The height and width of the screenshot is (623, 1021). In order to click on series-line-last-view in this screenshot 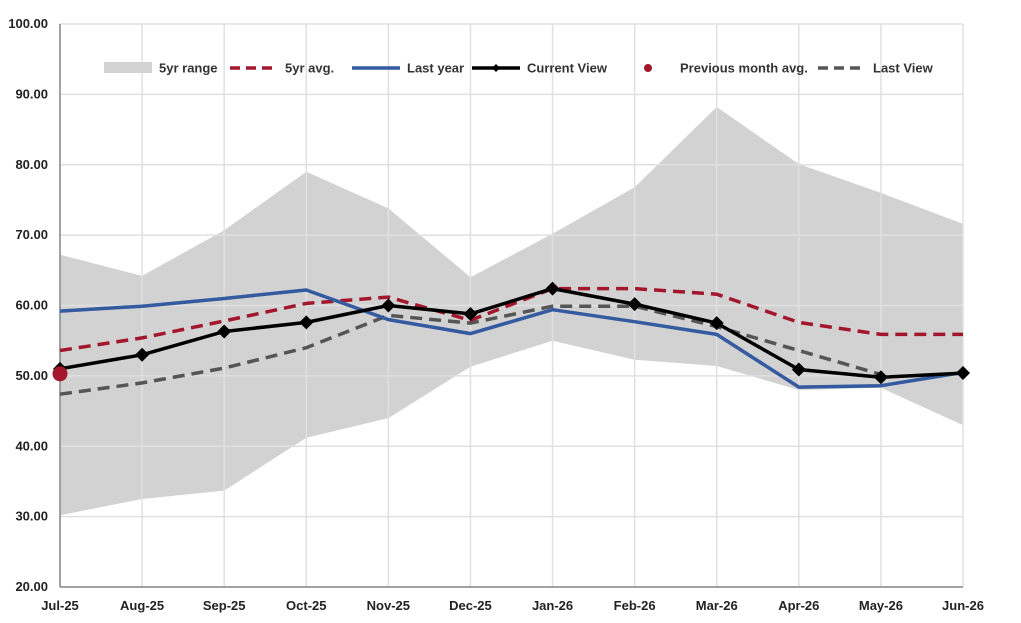, I will do `click(470, 350)`.